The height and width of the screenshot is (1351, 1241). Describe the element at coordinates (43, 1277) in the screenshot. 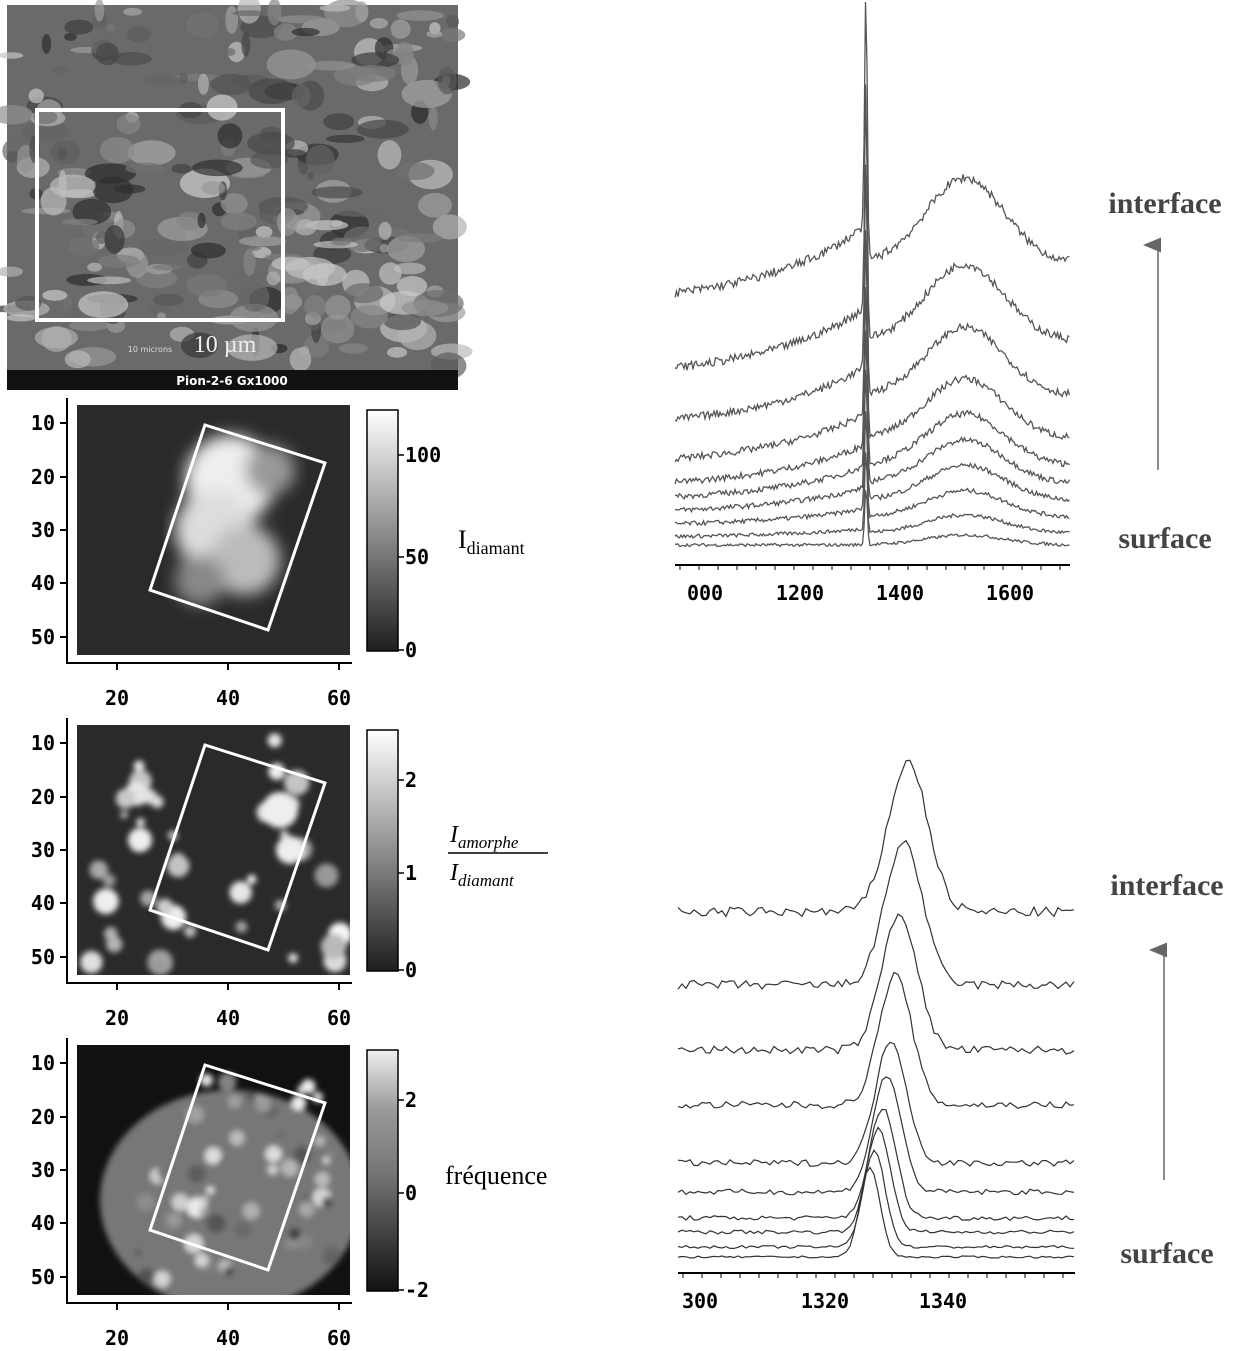

I see `y-tick-label: 50` at that location.